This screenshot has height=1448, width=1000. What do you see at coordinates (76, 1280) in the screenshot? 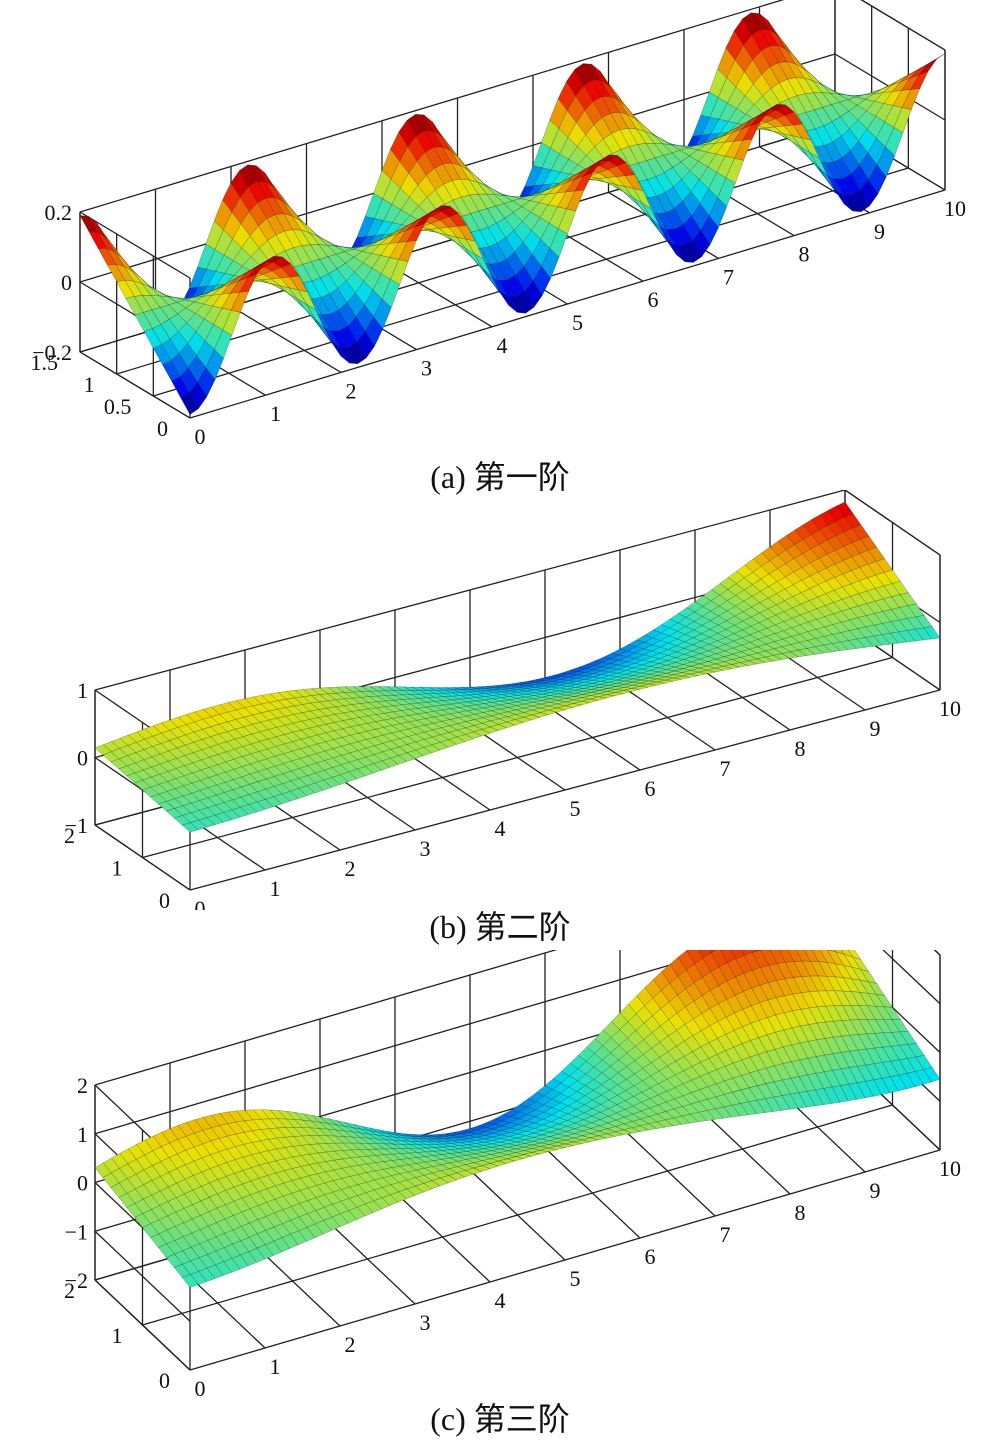
I see `z-tick-label: −2` at bounding box center [76, 1280].